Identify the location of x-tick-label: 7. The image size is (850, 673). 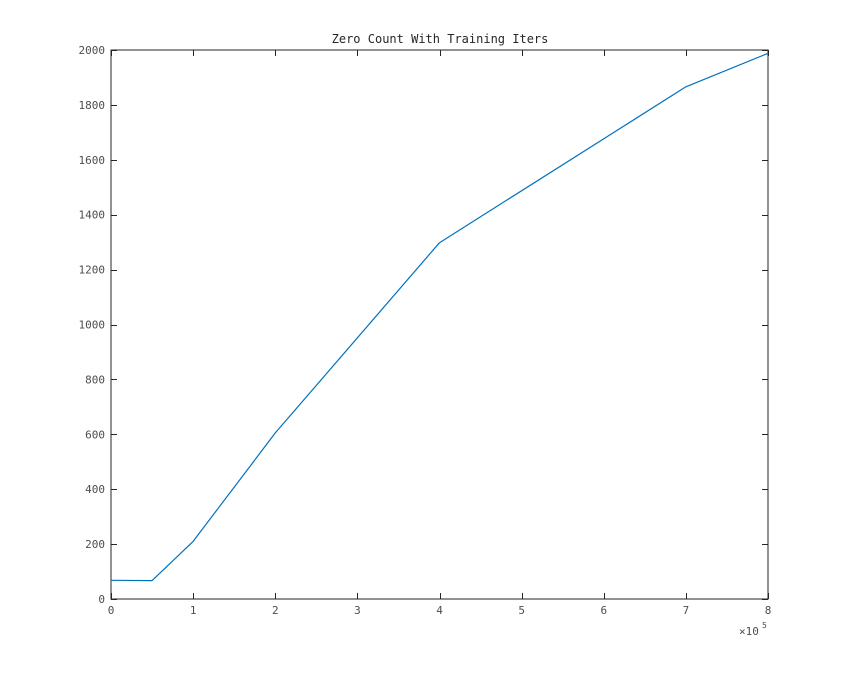
(686, 610).